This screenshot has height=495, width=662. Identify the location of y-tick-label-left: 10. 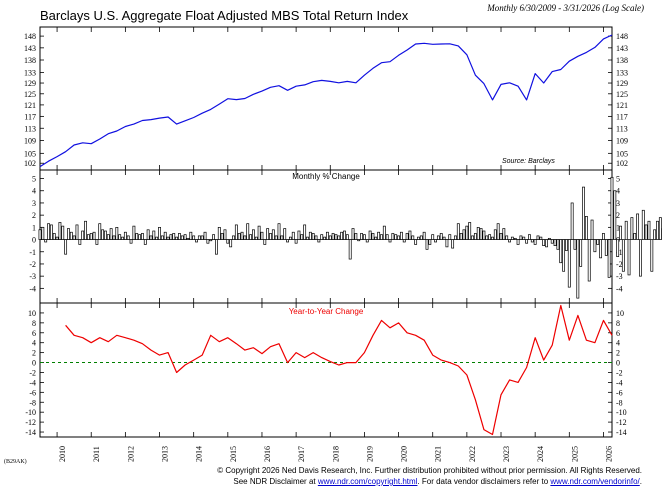
(32, 313).